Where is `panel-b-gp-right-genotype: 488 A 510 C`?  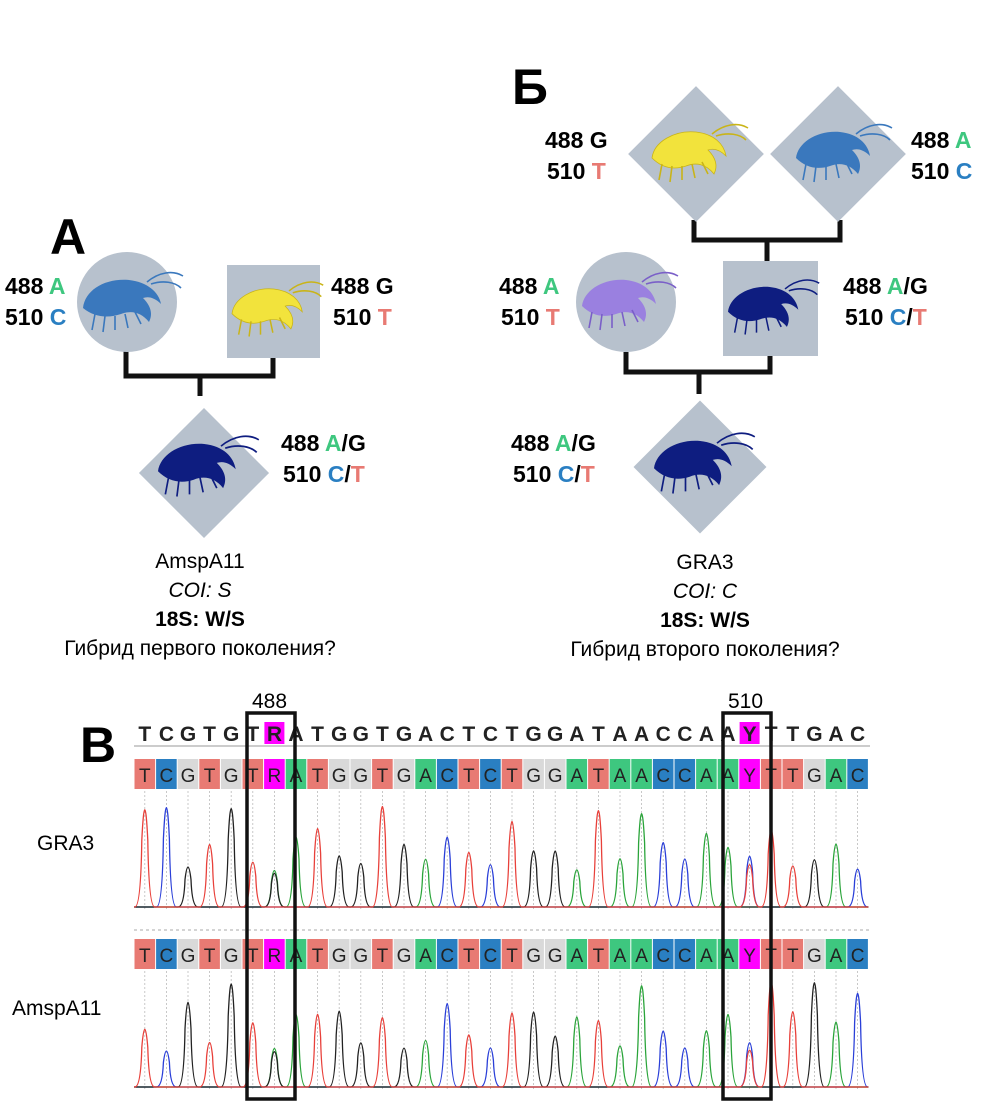 panel-b-gp-right-genotype: 488 A 510 C is located at coordinates (942, 155).